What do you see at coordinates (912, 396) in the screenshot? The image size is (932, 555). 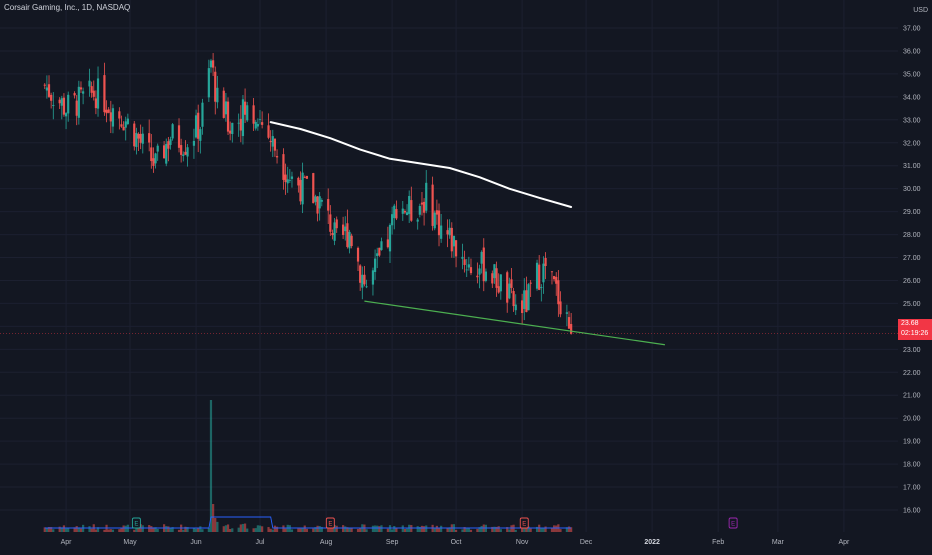 I see `price-tick-label: 21.00` at bounding box center [912, 396].